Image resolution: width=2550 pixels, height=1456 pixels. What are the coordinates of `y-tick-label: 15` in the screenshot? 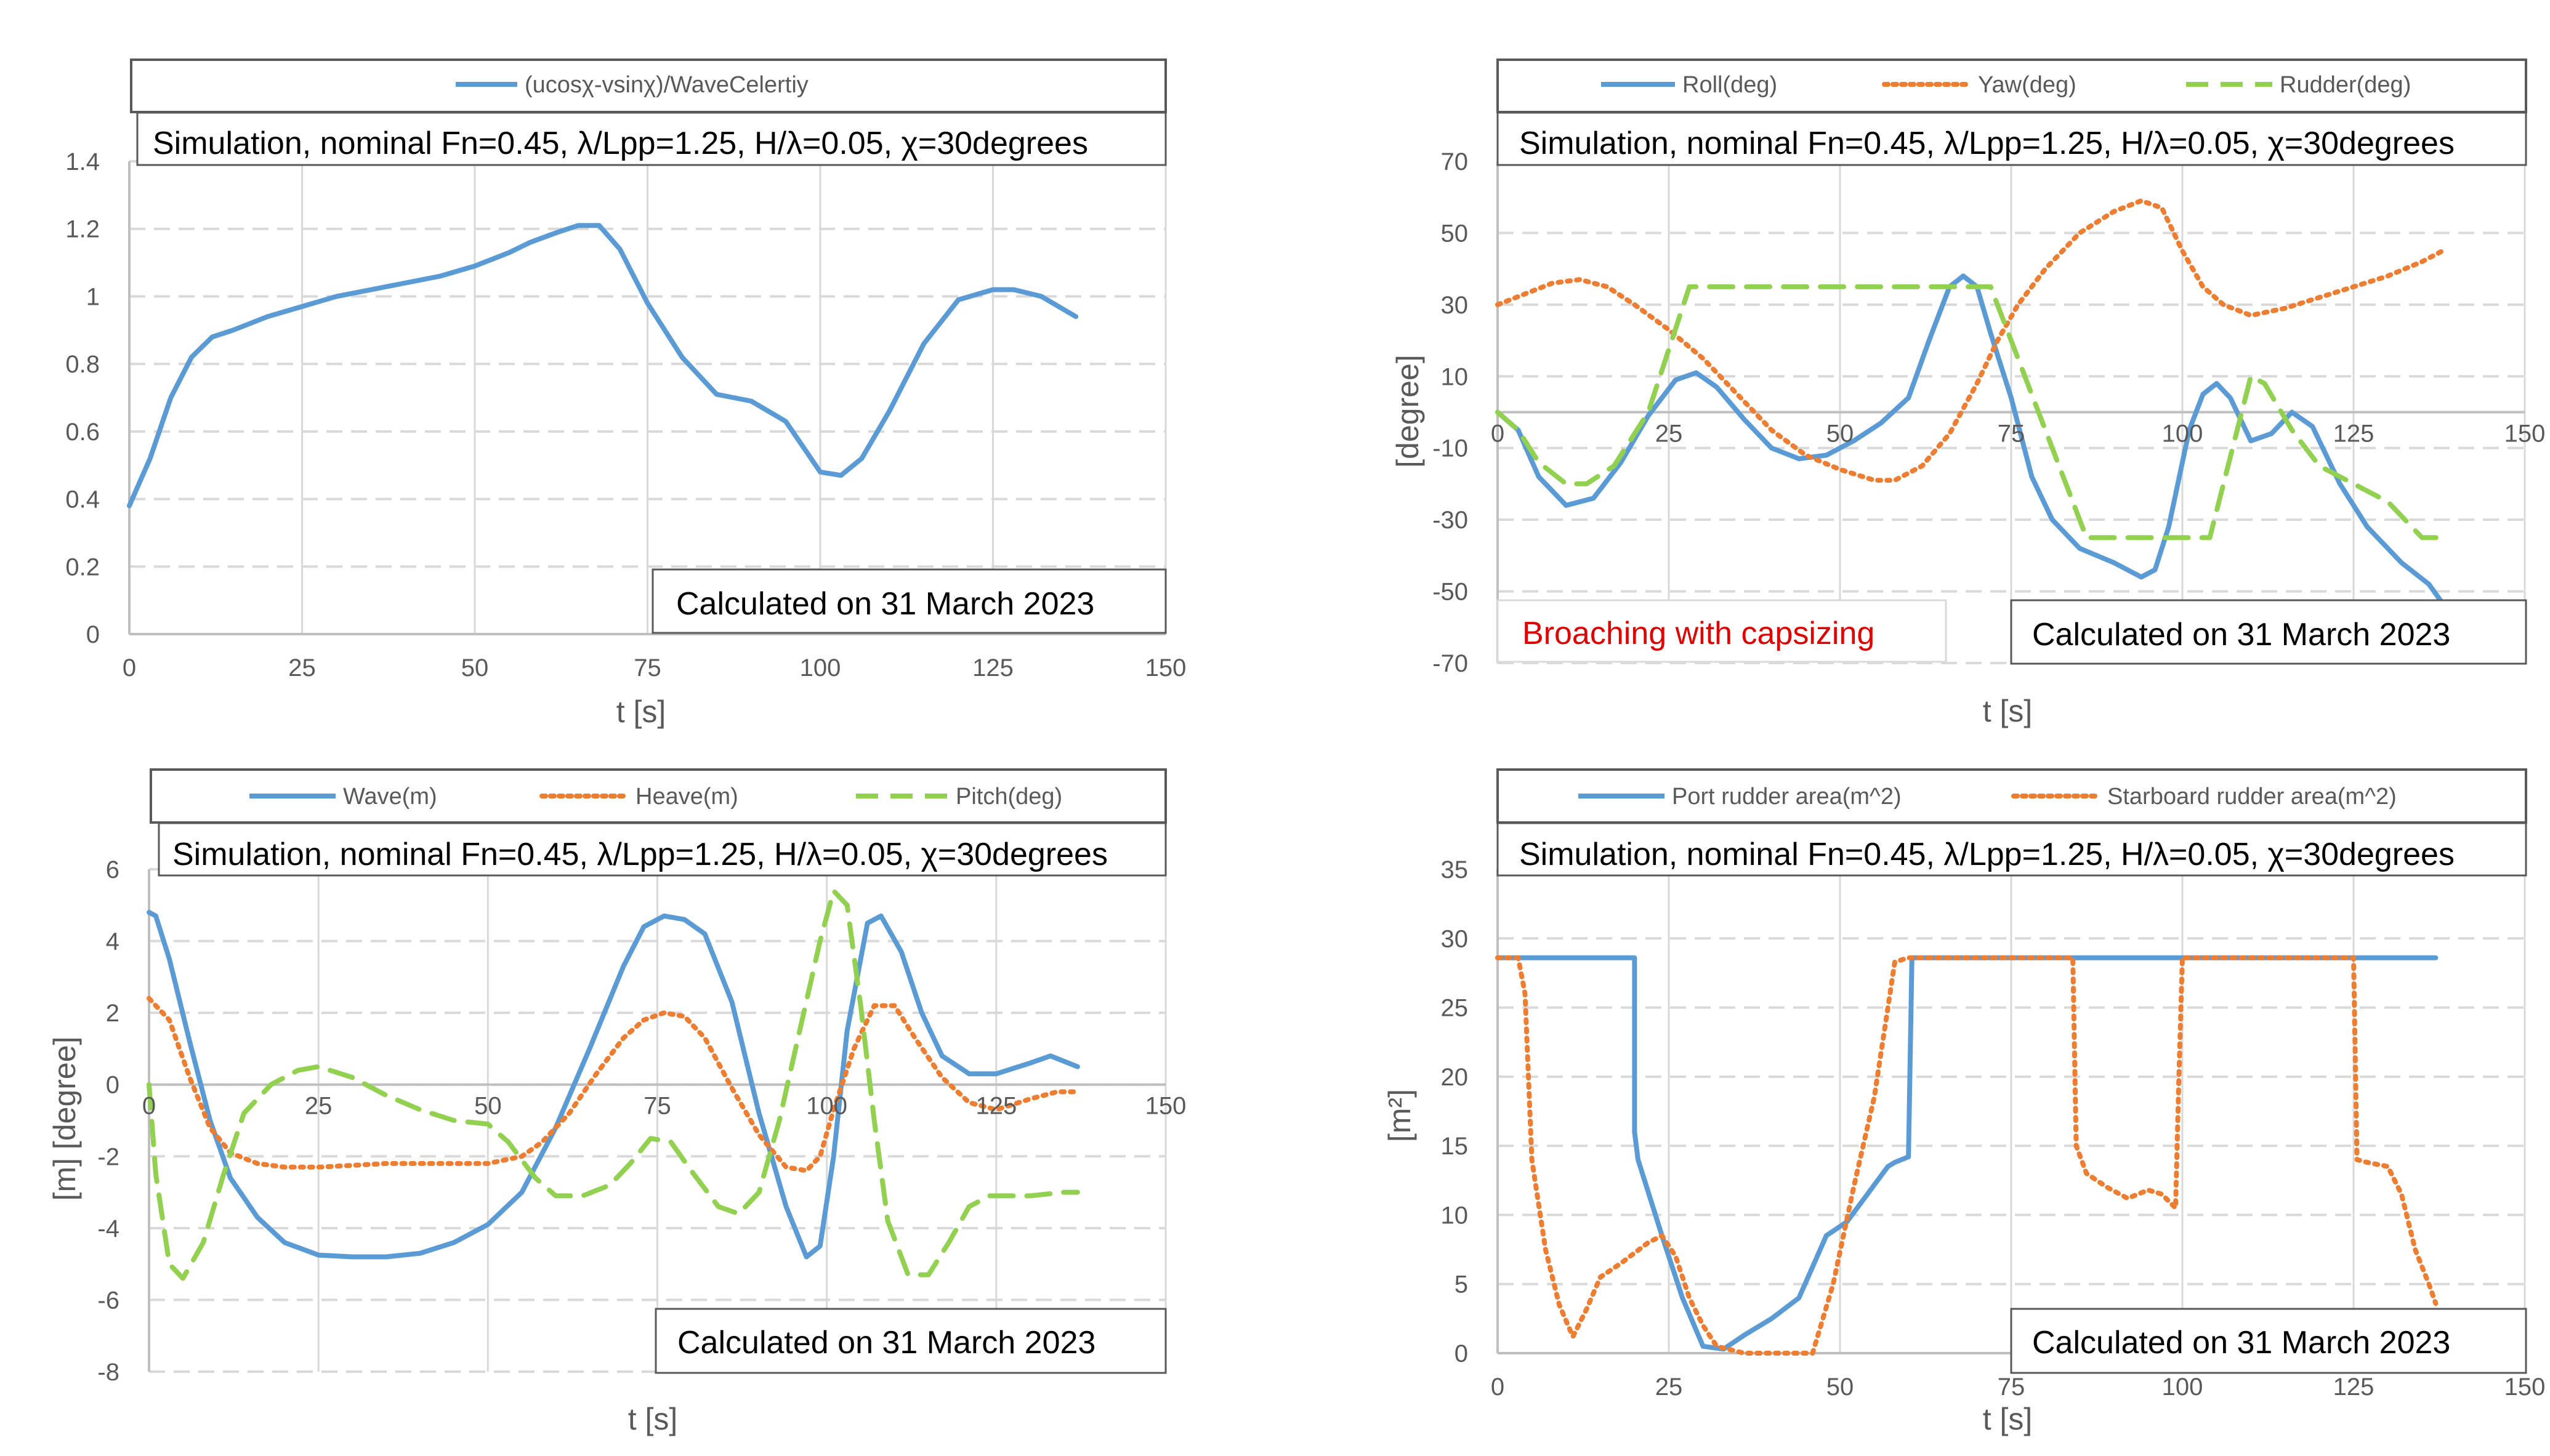 It's located at (1455, 1146).